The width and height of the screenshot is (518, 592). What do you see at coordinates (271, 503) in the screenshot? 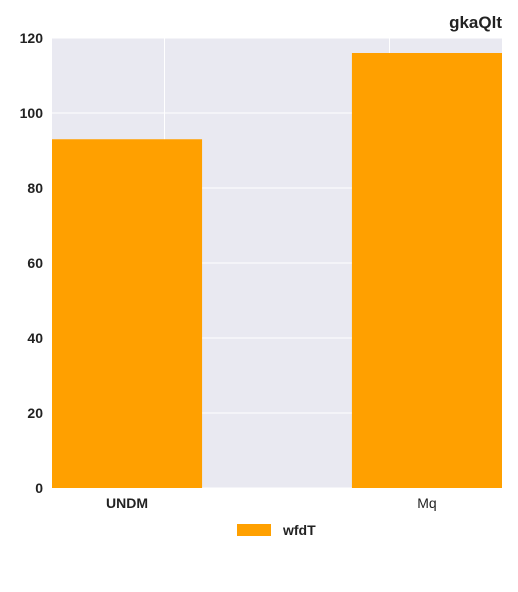
I see `x-axis-labels: UNDM Mq` at bounding box center [271, 503].